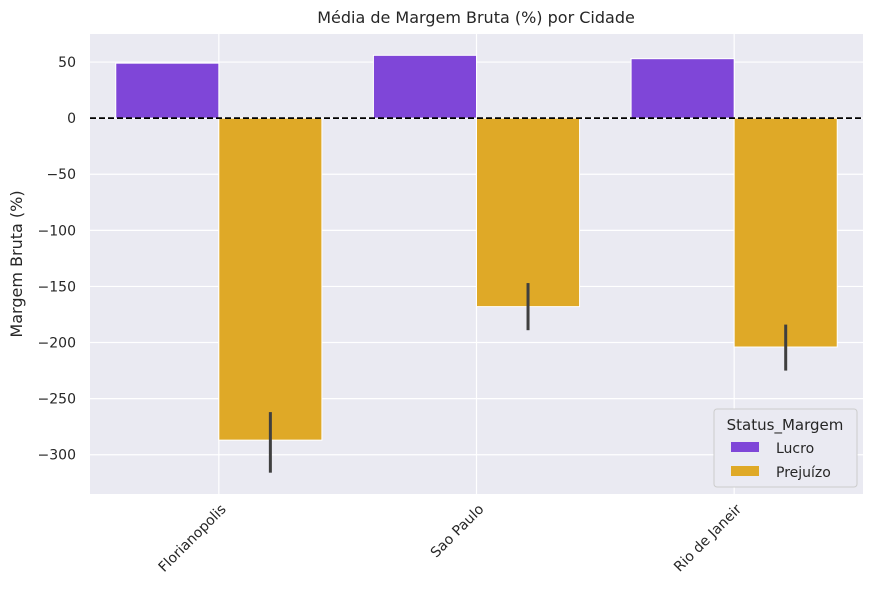 This screenshot has height=597, width=873. Describe the element at coordinates (745, 471) in the screenshot. I see `legend-swatch-prejuizo` at that location.